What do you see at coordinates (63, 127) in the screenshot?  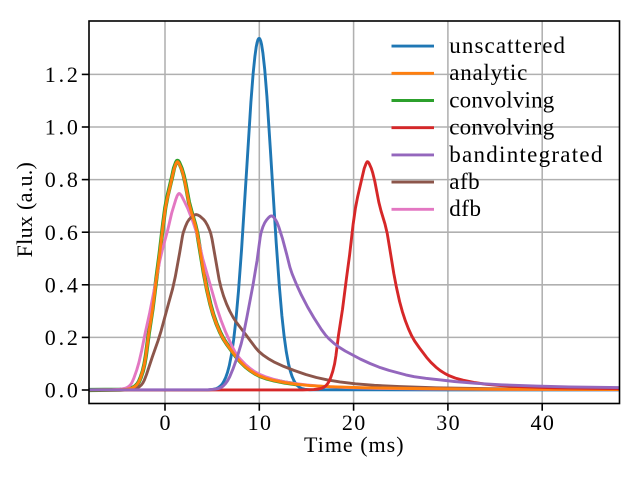 I see `svg-text: 1.0` at bounding box center [63, 127].